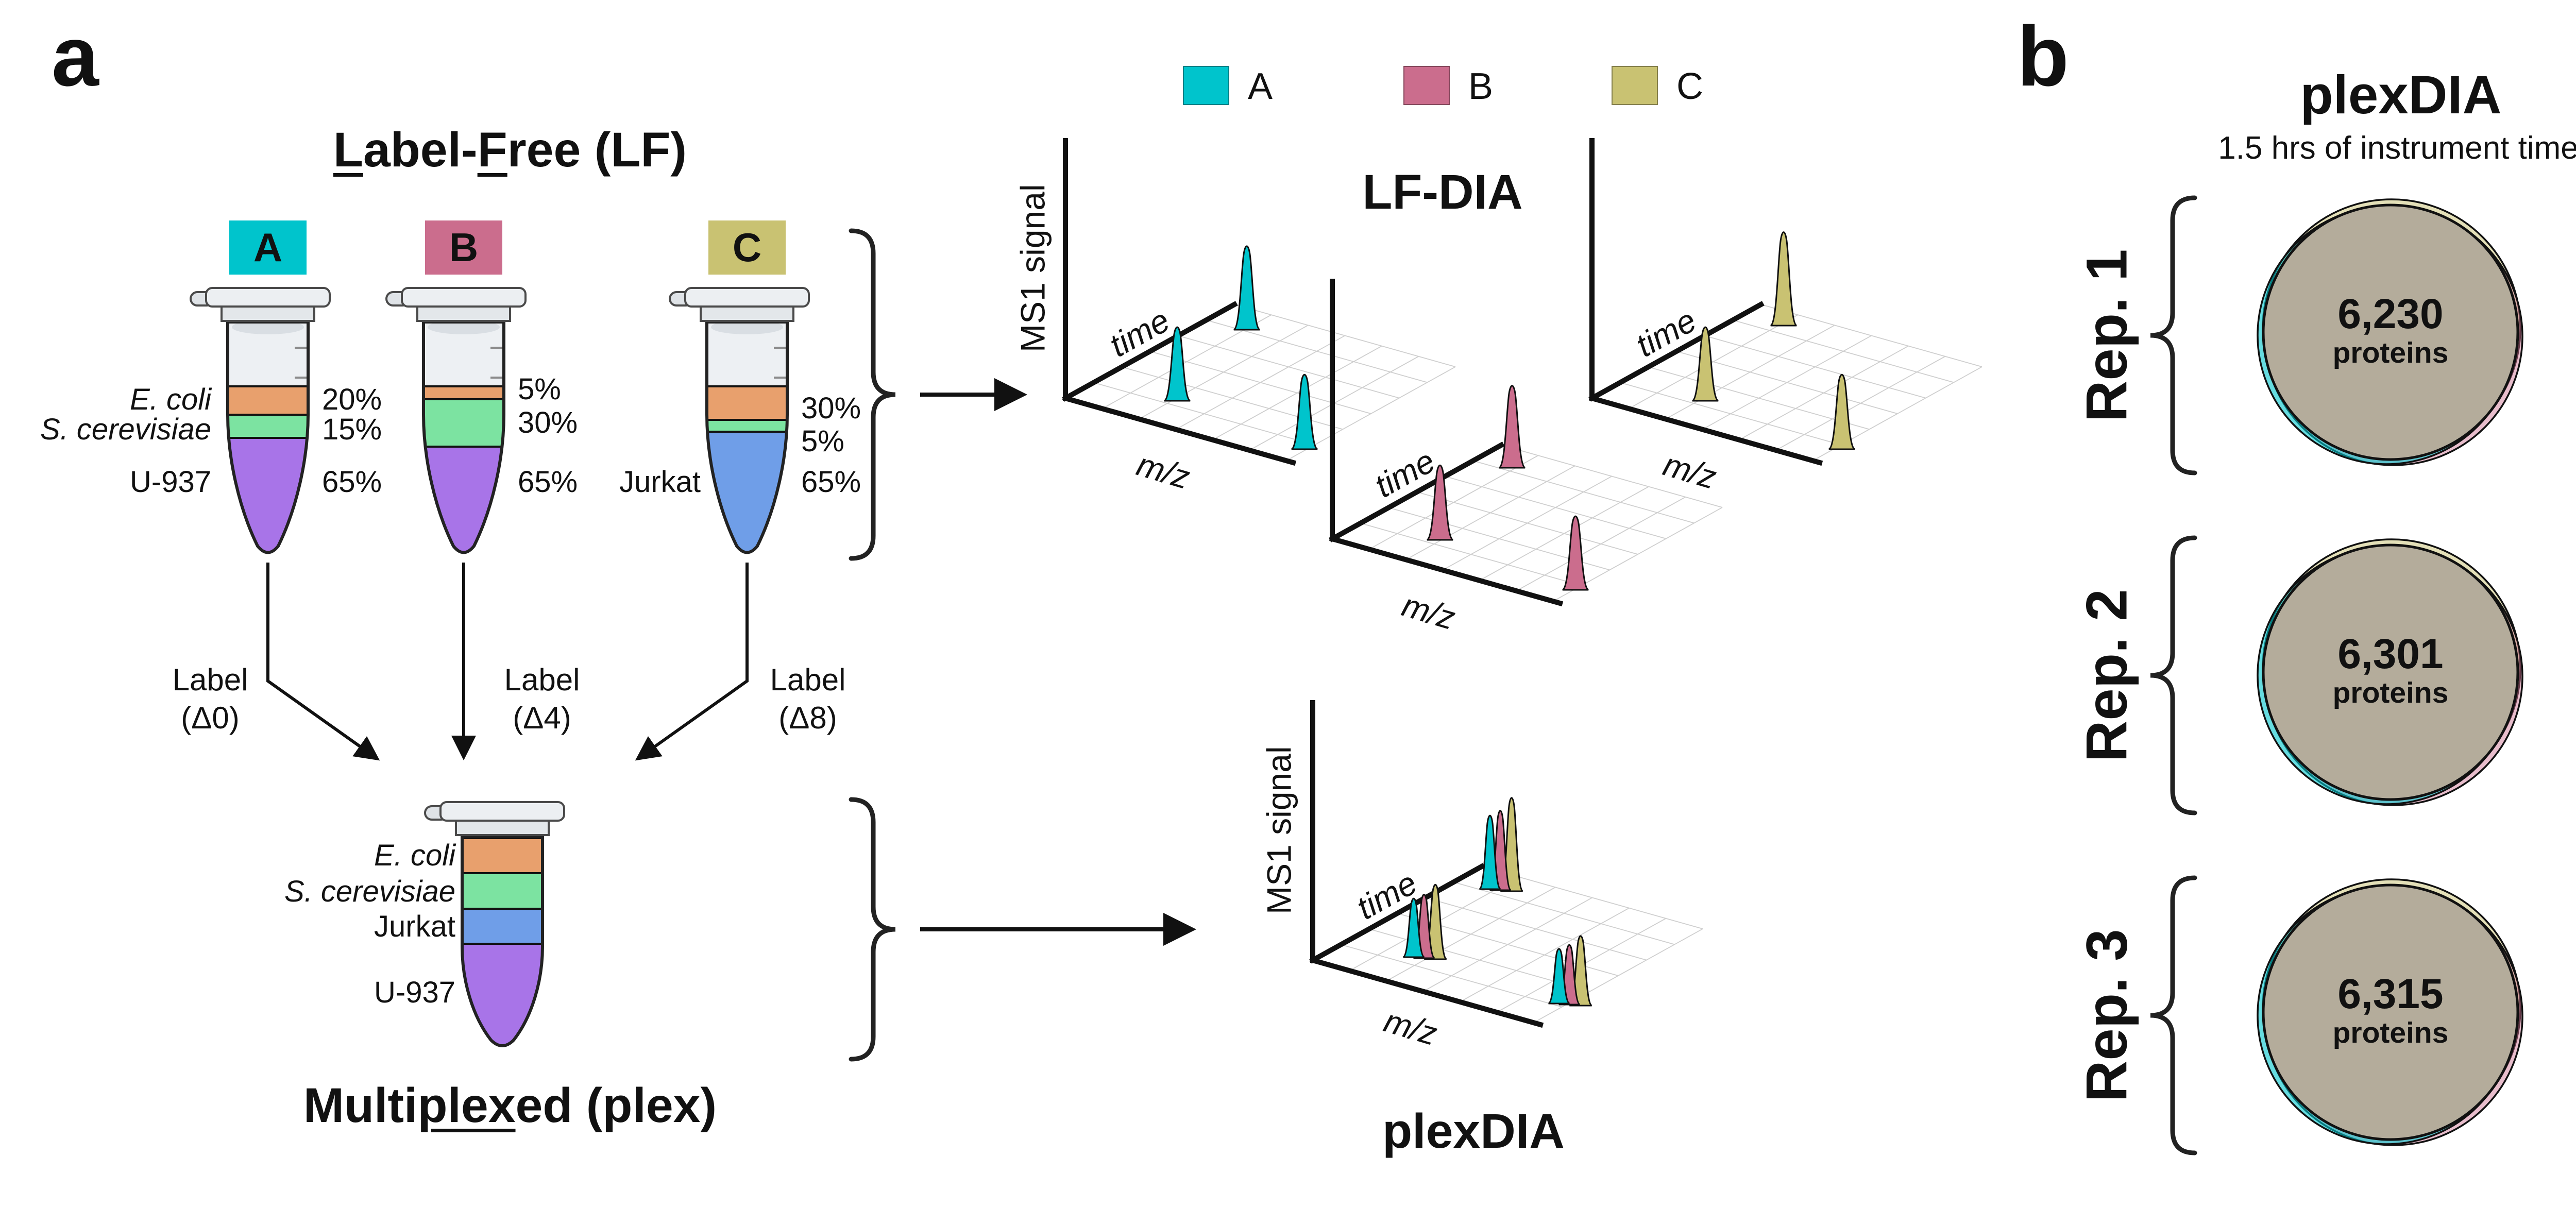  What do you see at coordinates (352, 429) in the screenshot?
I see `pct-a-cerevisiae: 15%` at bounding box center [352, 429].